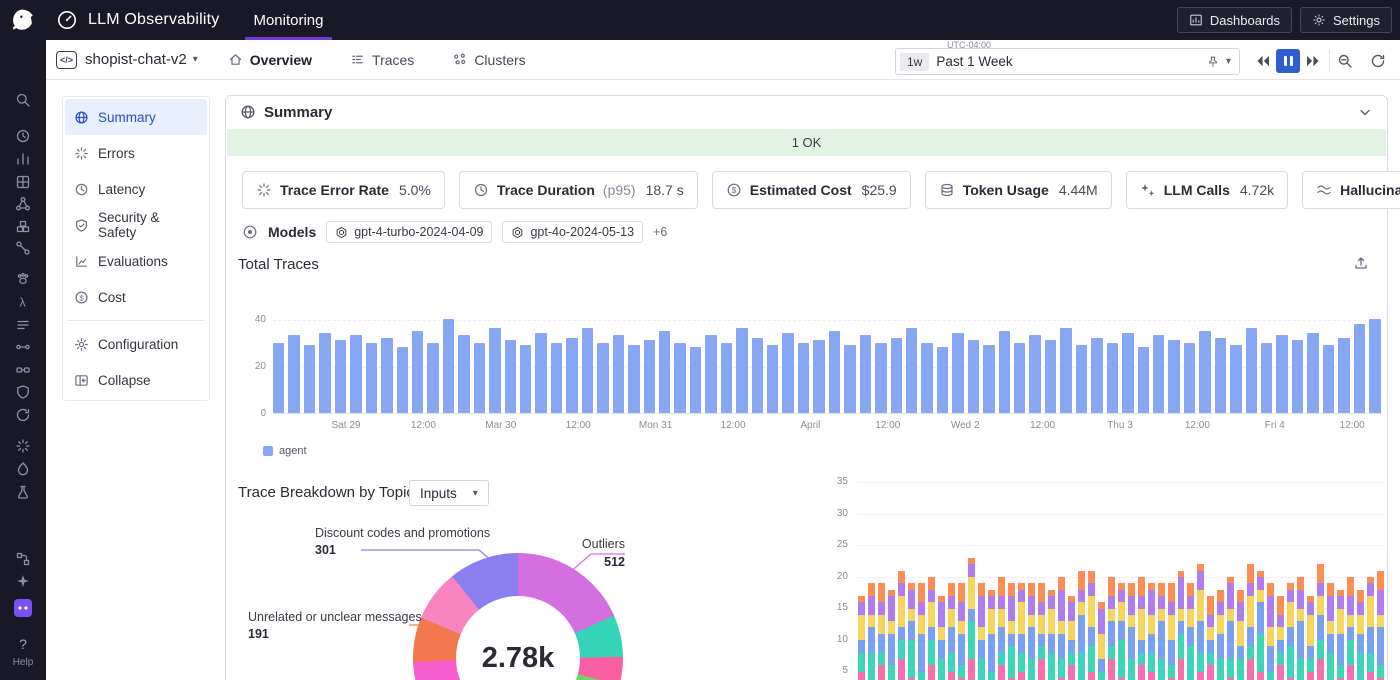  I want to click on sidebar-item-summary: Summary, so click(136, 117).